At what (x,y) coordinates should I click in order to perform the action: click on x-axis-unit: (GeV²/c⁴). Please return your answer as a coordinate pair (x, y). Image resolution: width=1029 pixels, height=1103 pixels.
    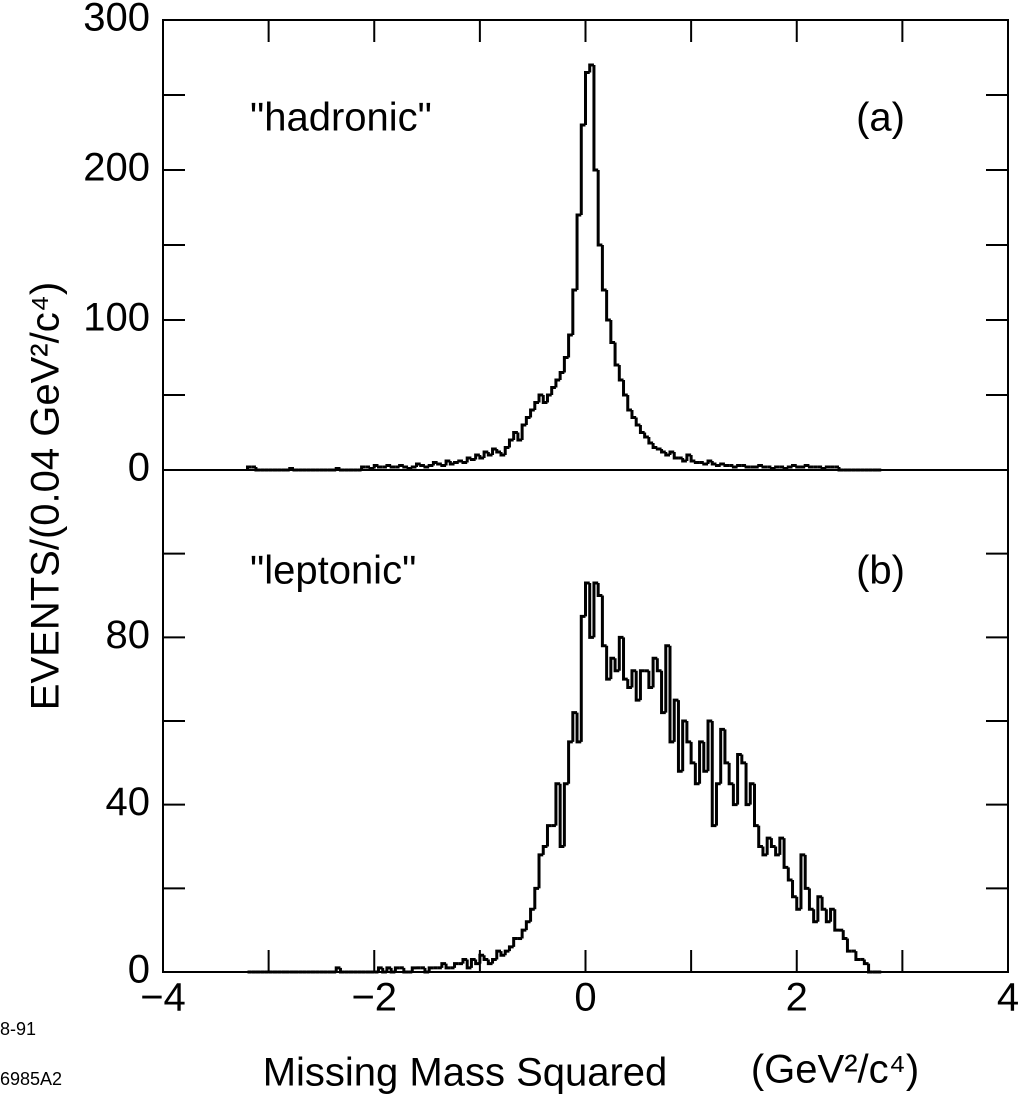
    Looking at the image, I should click on (835, 1070).